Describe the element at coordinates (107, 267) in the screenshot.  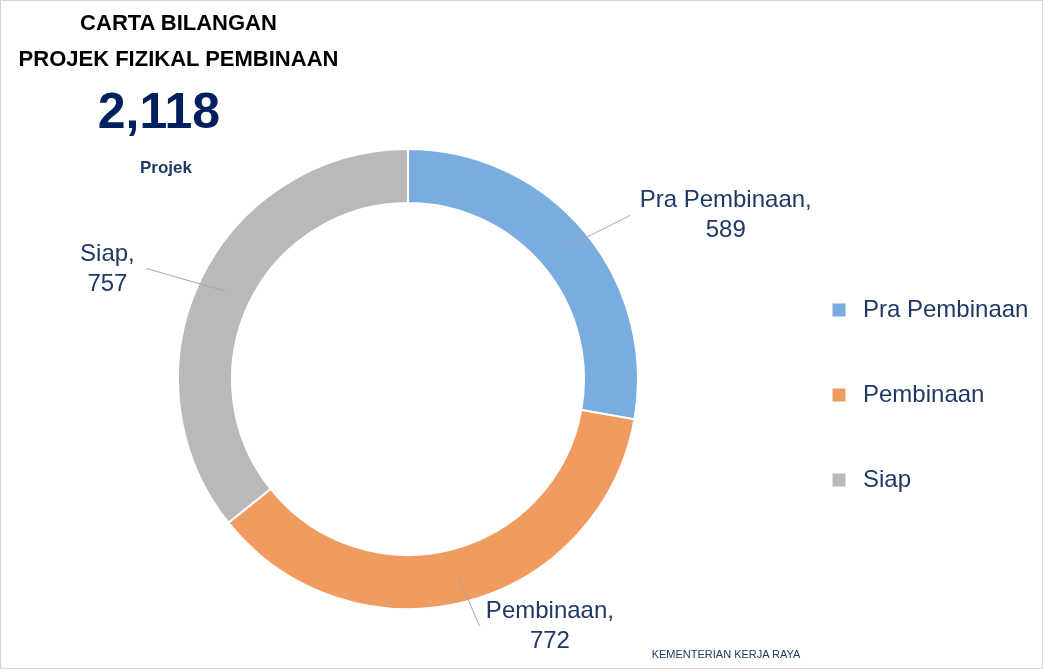
I see `data-label: Siap, 757` at that location.